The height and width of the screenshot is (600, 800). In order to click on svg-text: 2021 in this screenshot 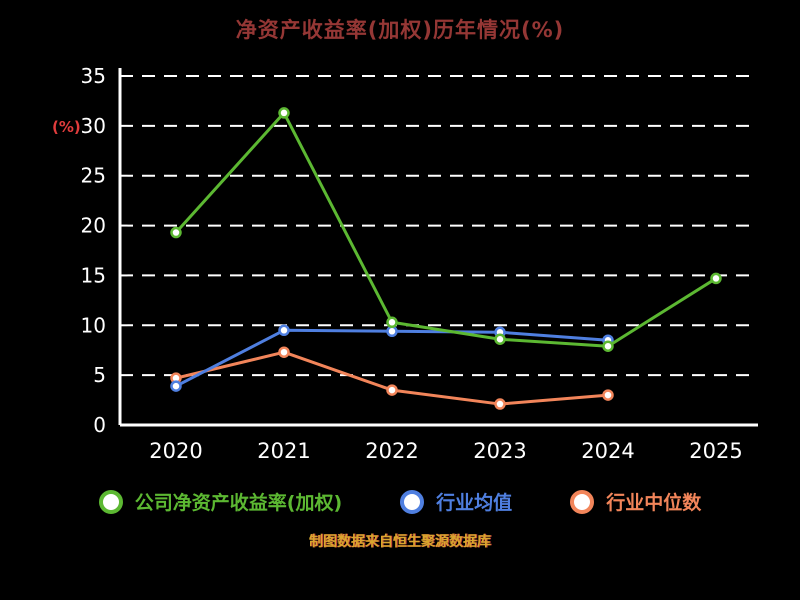, I will do `click(283, 451)`.